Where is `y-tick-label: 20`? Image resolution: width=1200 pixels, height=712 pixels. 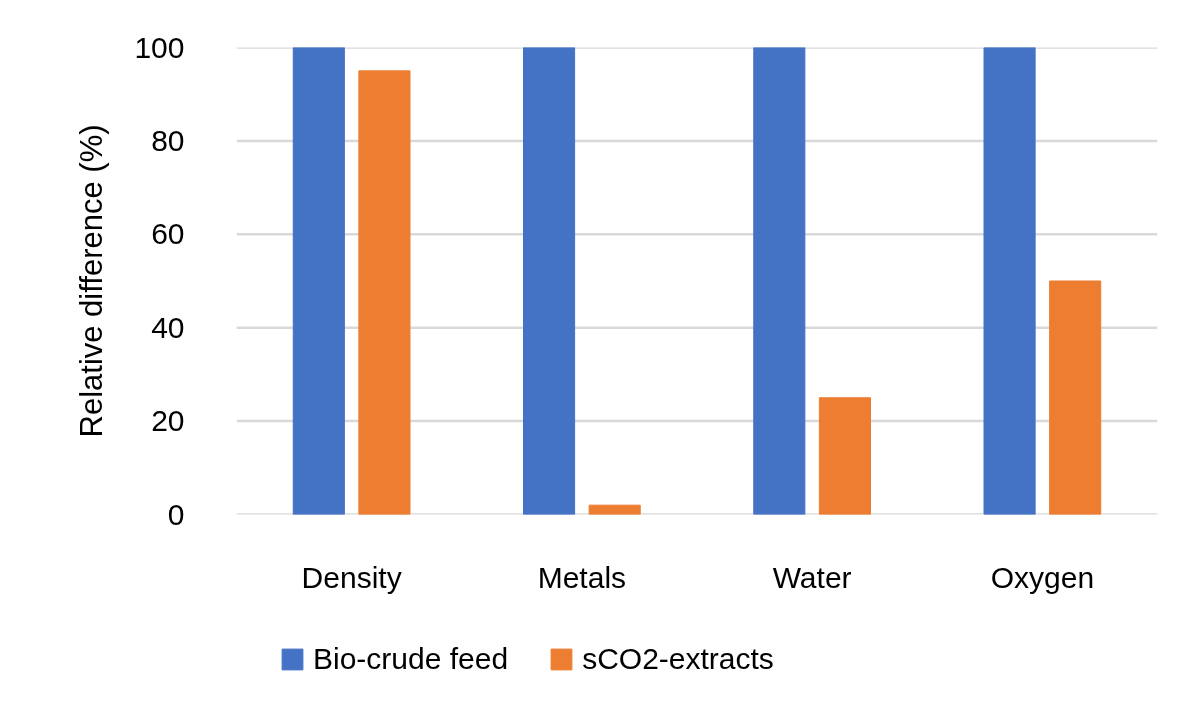 y-tick-label: 20 is located at coordinates (168, 421).